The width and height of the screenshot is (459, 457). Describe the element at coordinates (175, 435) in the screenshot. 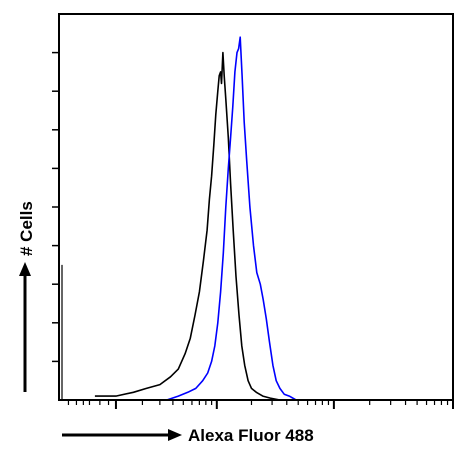

I see `x-axis-arrow-head` at that location.